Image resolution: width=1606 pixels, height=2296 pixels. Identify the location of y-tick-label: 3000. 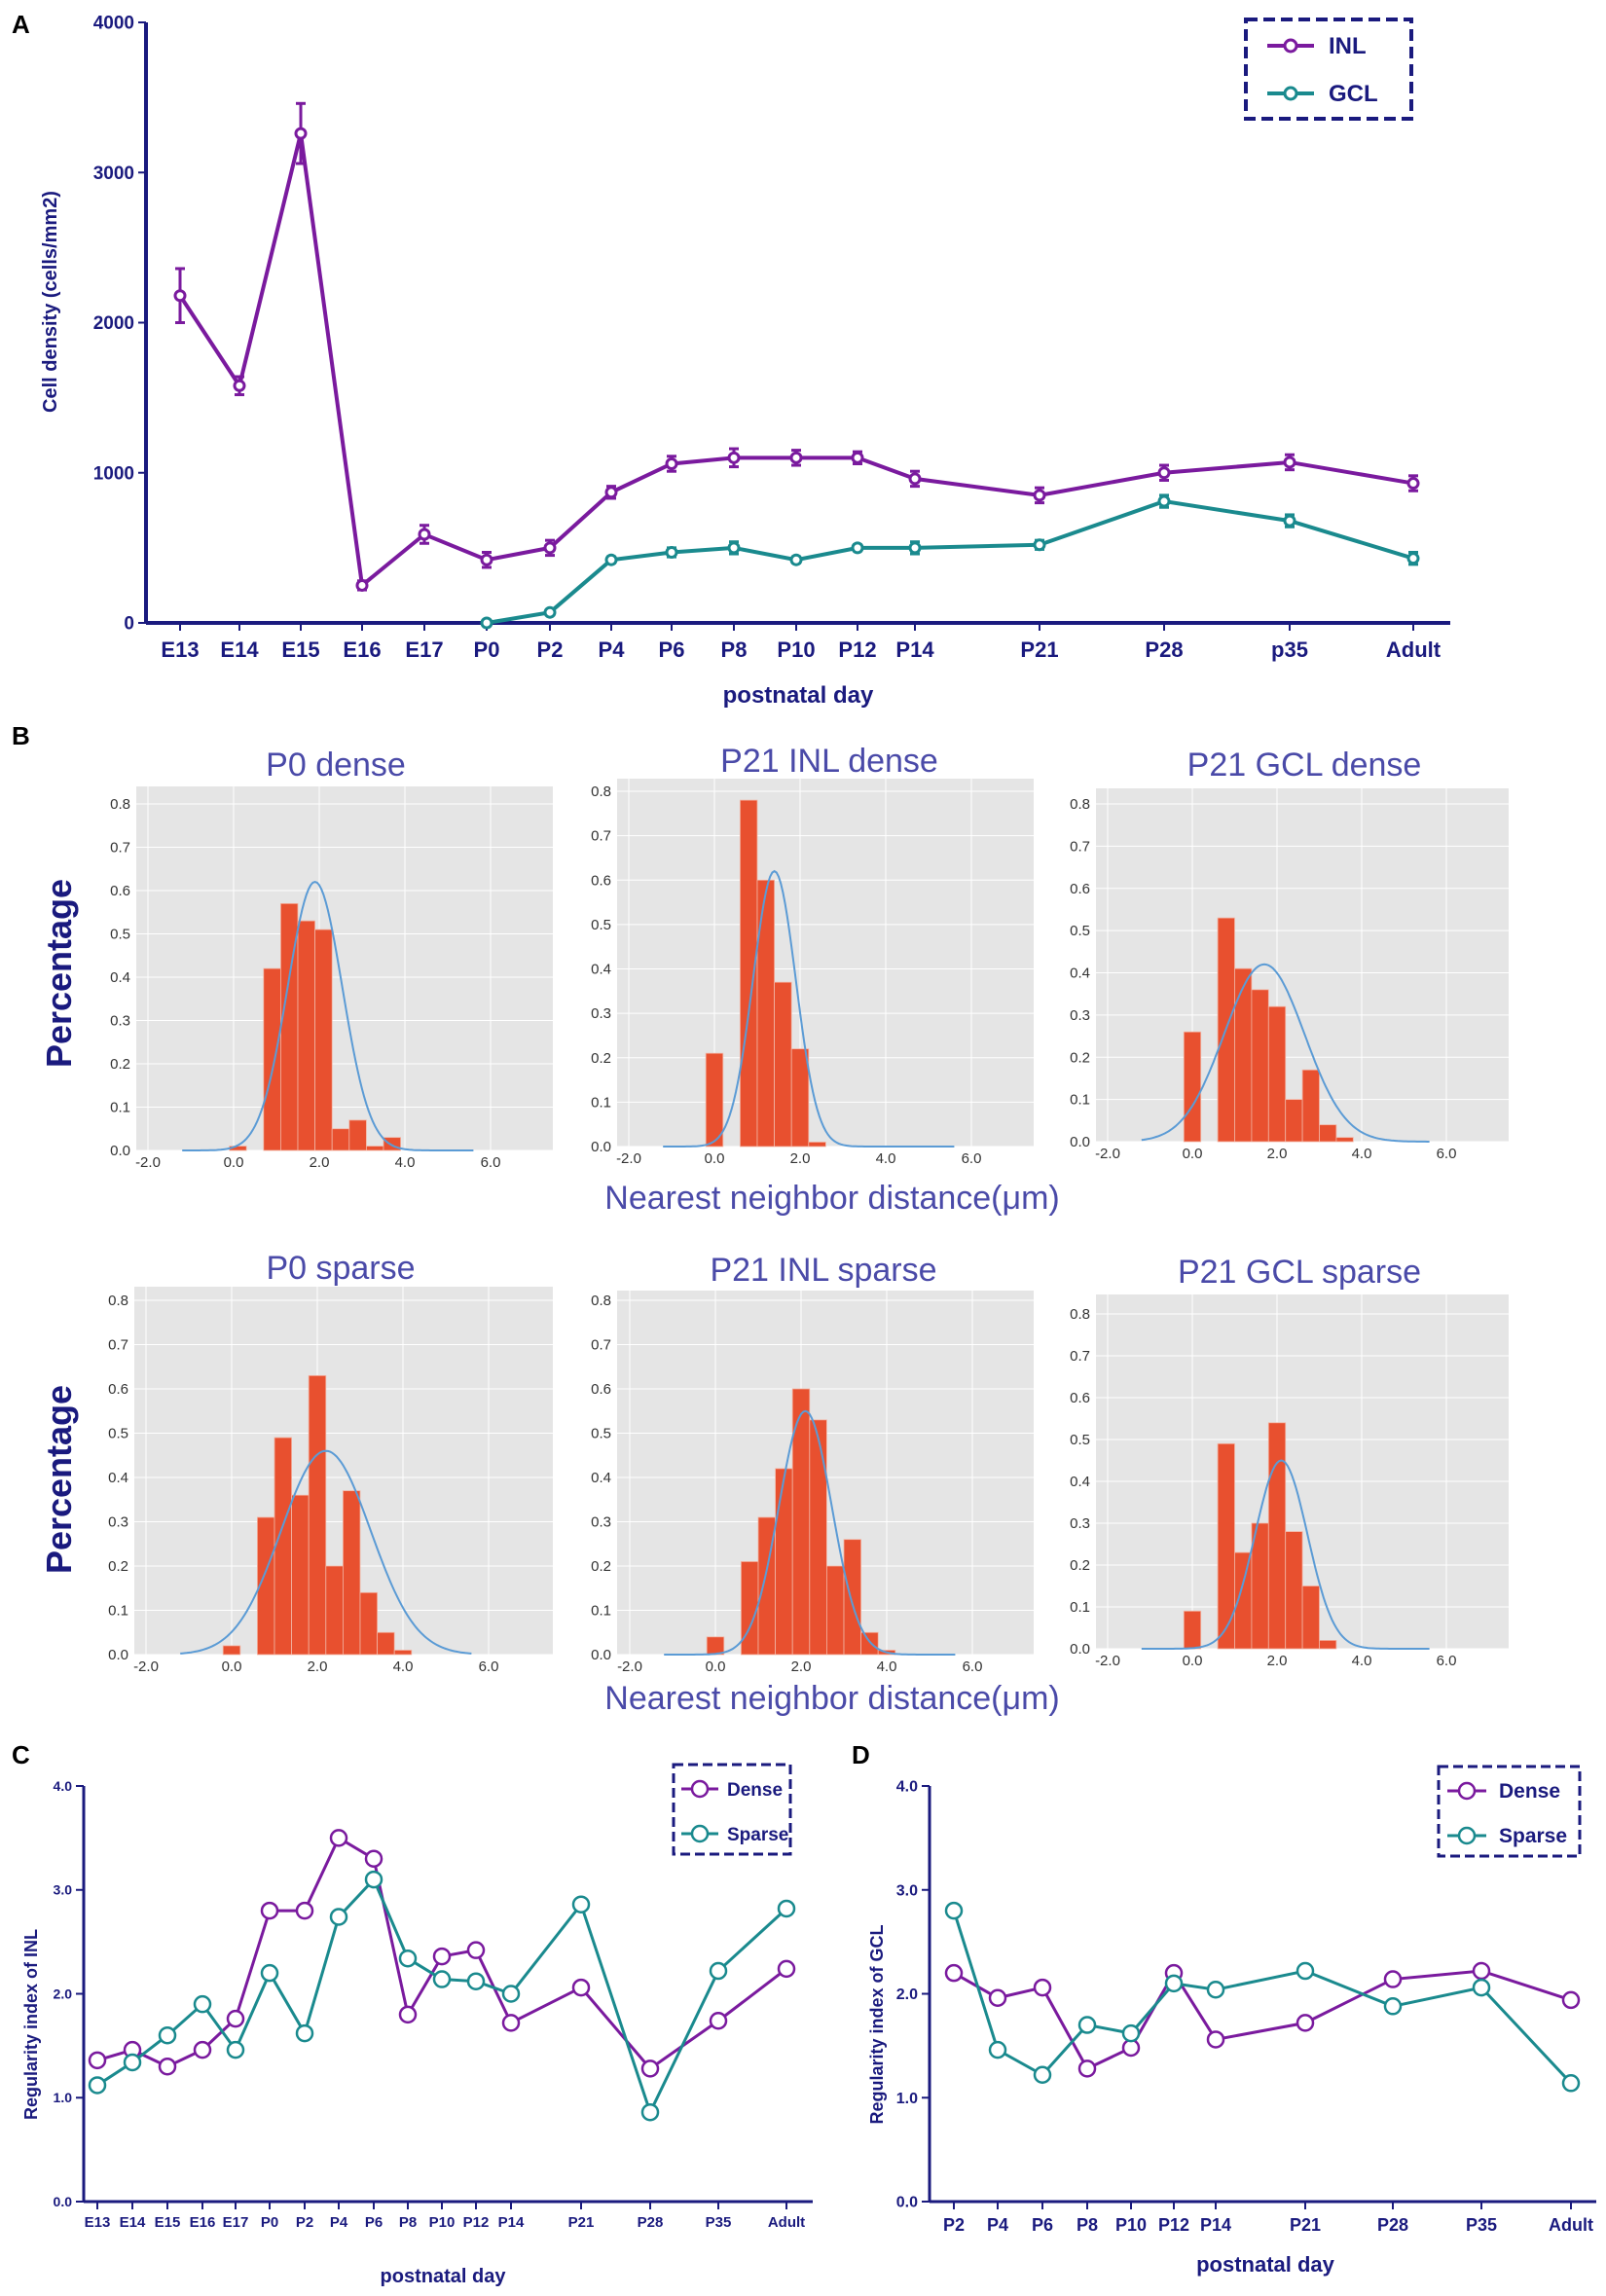
(114, 174).